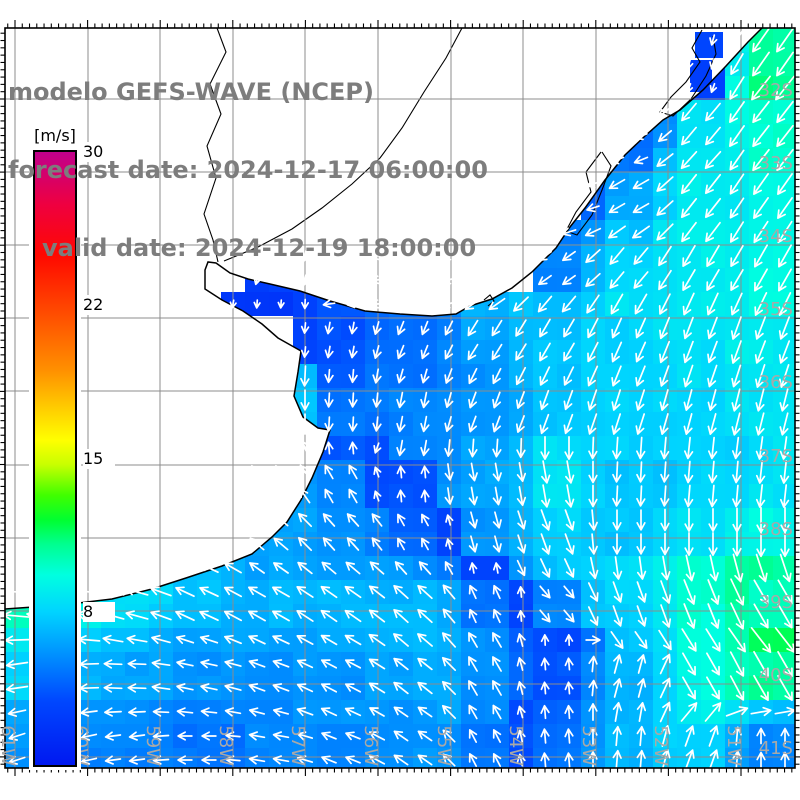  Describe the element at coordinates (776, 675) in the screenshot. I see `lat-label: 40S` at that location.